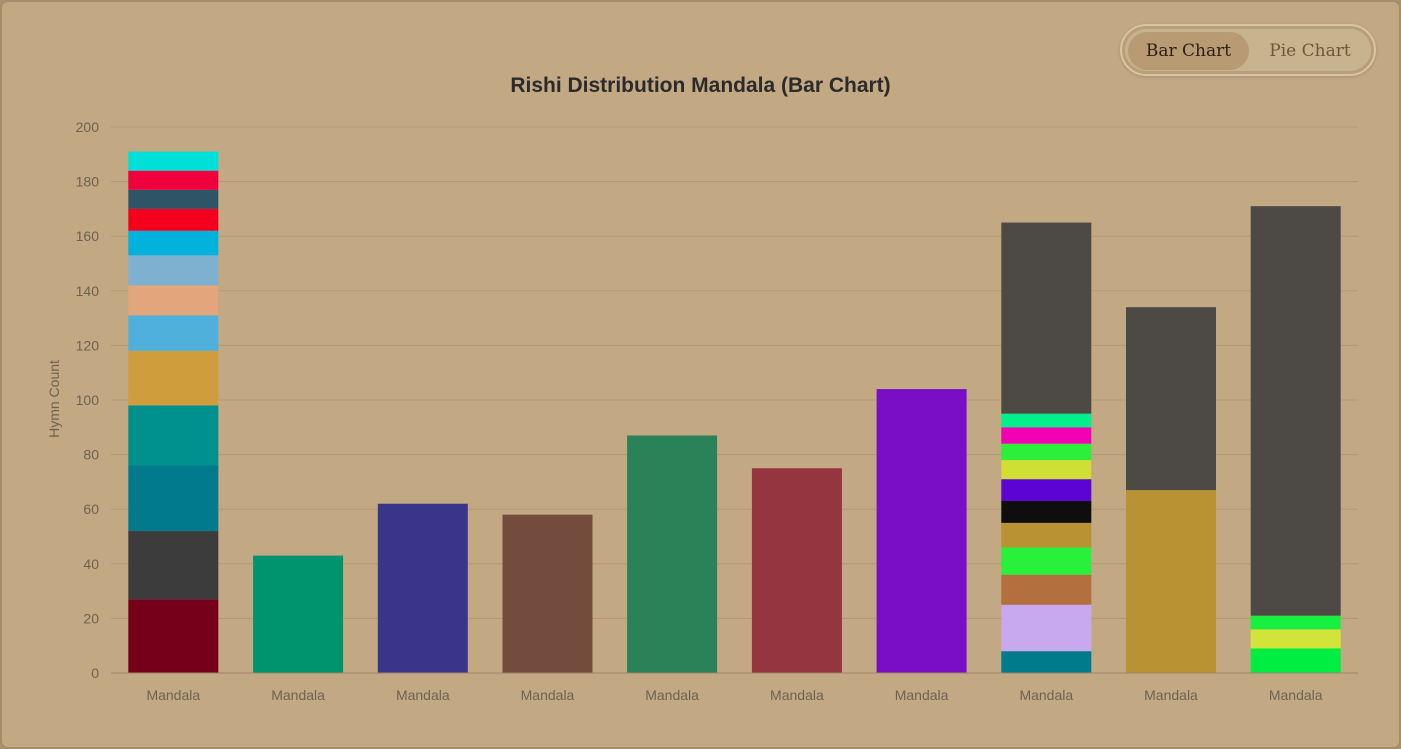 The width and height of the screenshot is (1401, 749). Describe the element at coordinates (88, 291) in the screenshot. I see `y-tick-label: 140` at that location.